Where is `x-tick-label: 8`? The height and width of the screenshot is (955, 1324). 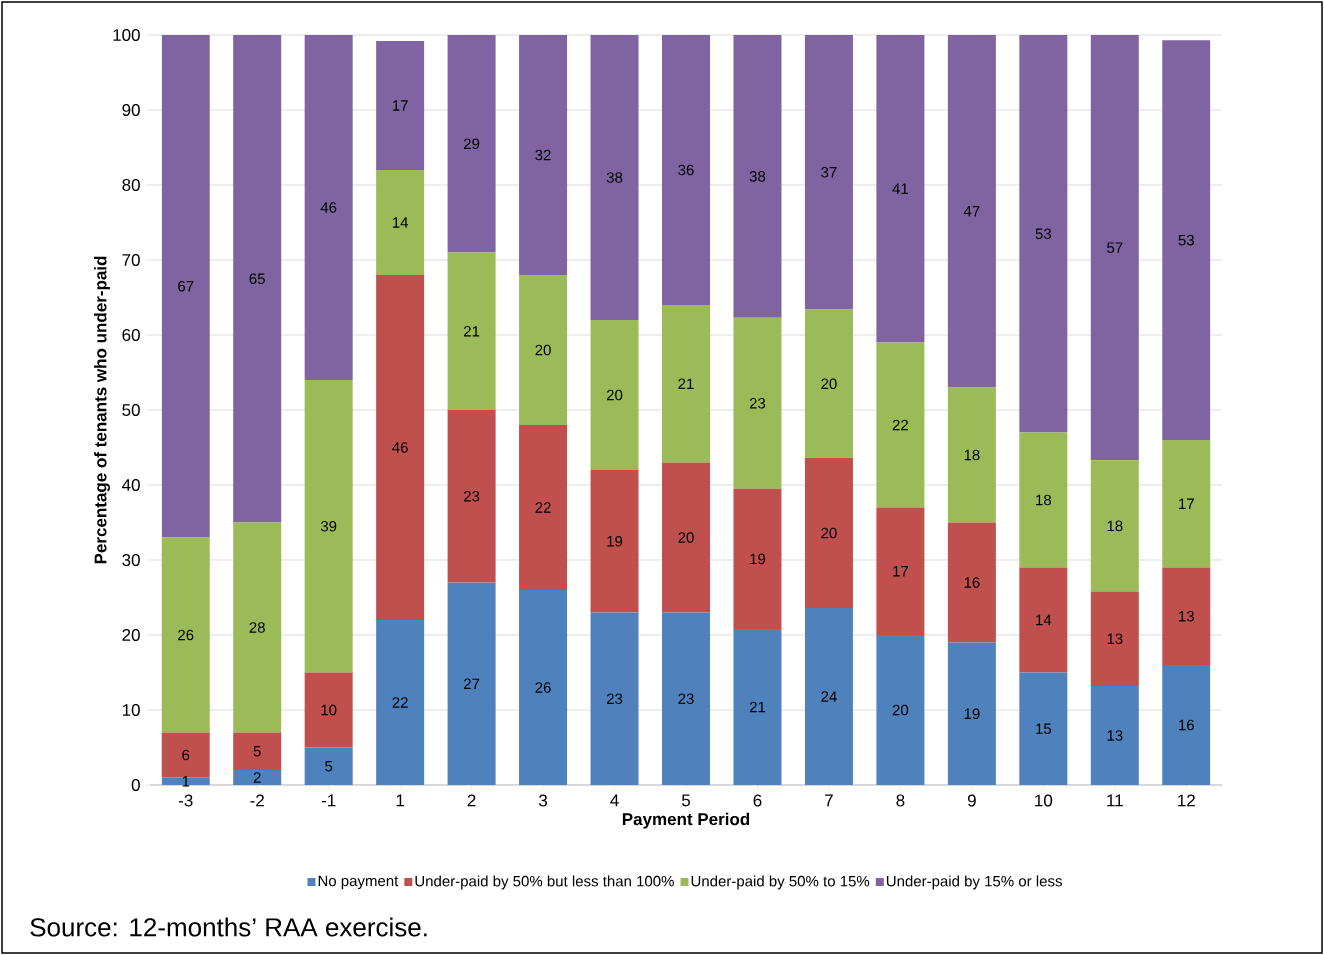 x-tick-label: 8 is located at coordinates (900, 800).